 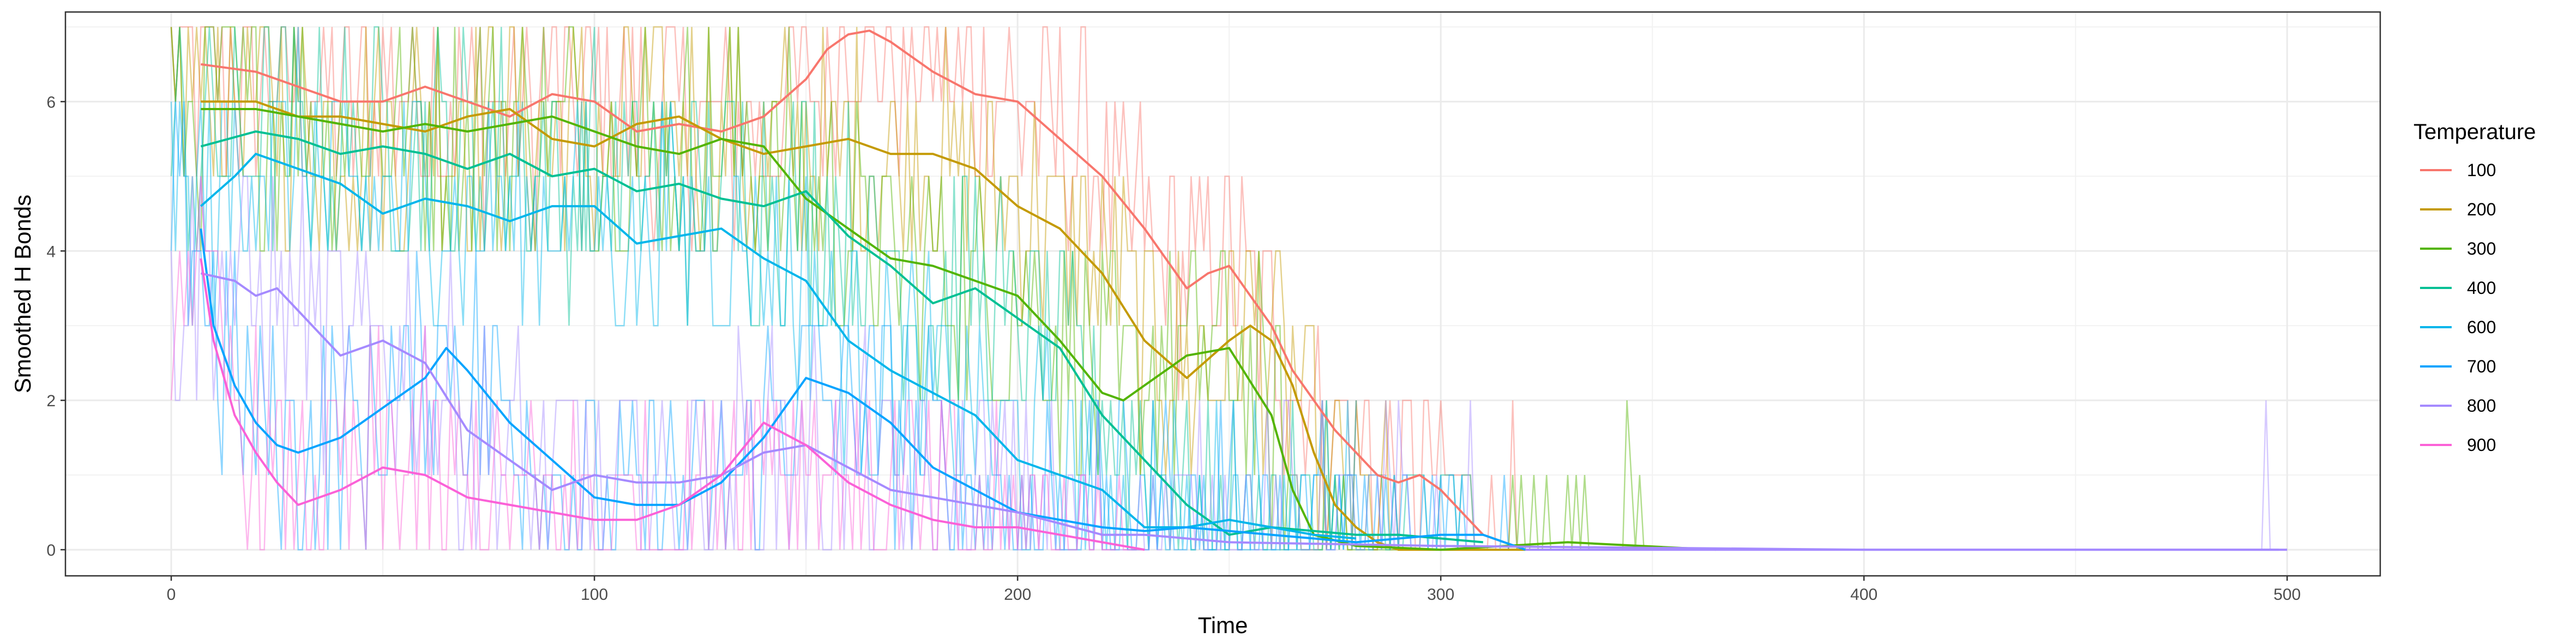 I want to click on x-tick-label: 400, so click(x=1863, y=595).